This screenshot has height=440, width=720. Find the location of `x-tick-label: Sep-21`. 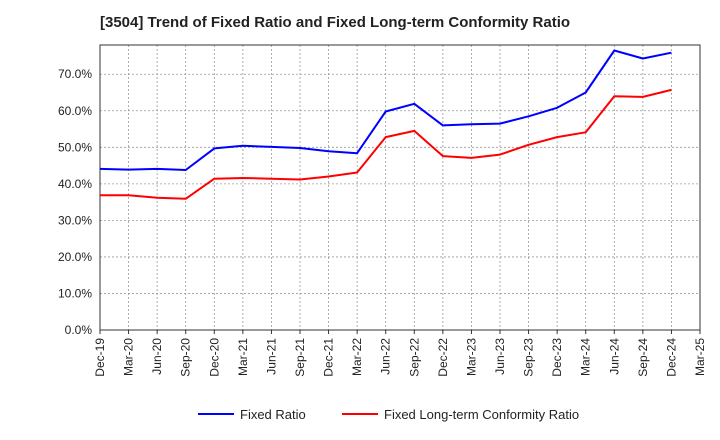

x-tick-label: Sep-21 is located at coordinates (300, 357).